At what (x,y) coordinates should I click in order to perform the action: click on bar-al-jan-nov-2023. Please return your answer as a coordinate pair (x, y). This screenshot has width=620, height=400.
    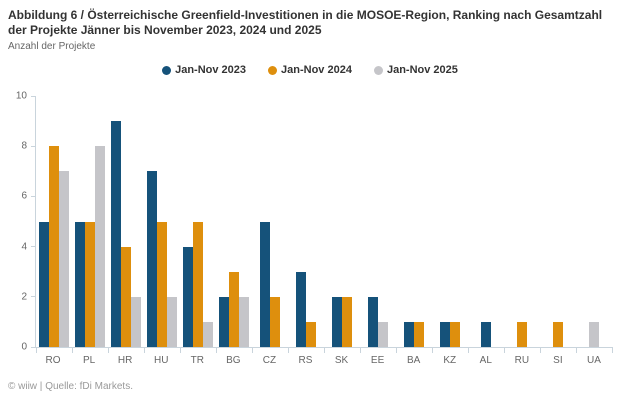
    Looking at the image, I should click on (486, 334).